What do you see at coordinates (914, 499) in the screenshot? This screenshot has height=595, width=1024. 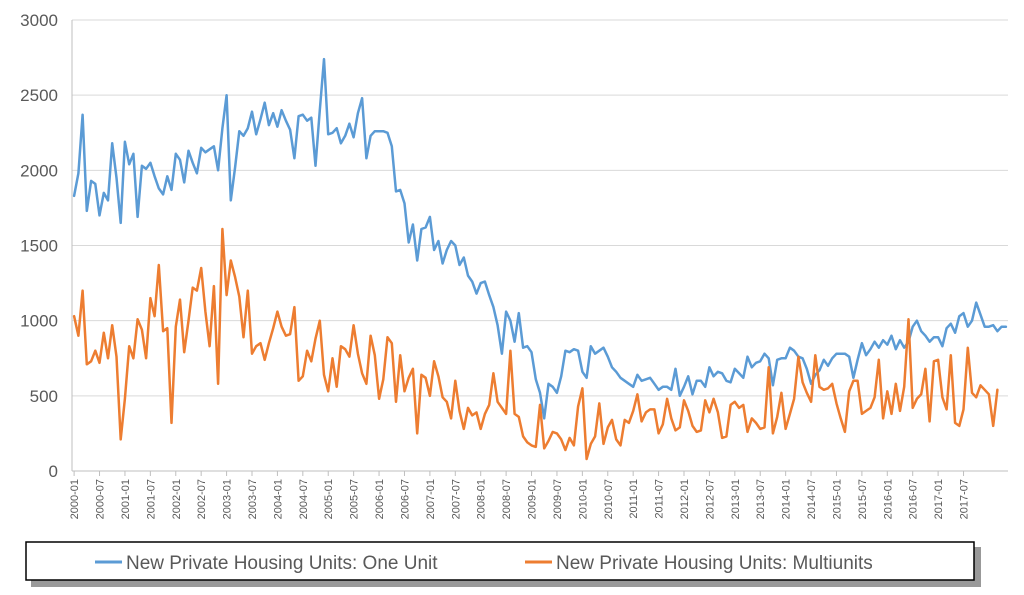 I see `x-tick-label: 2016-07` at bounding box center [914, 499].